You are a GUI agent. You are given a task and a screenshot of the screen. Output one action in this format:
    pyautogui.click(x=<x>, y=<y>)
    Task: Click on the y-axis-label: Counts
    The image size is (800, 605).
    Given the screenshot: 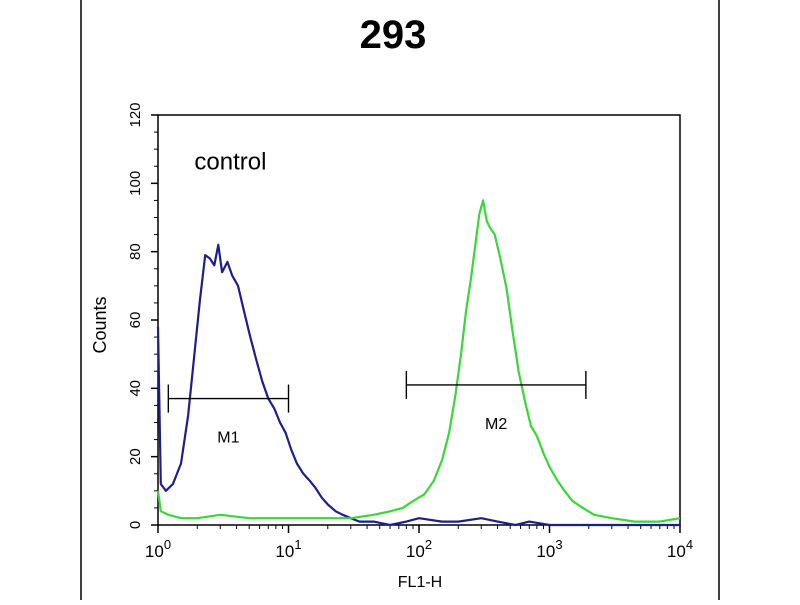 What is the action you would take?
    pyautogui.click(x=100, y=324)
    